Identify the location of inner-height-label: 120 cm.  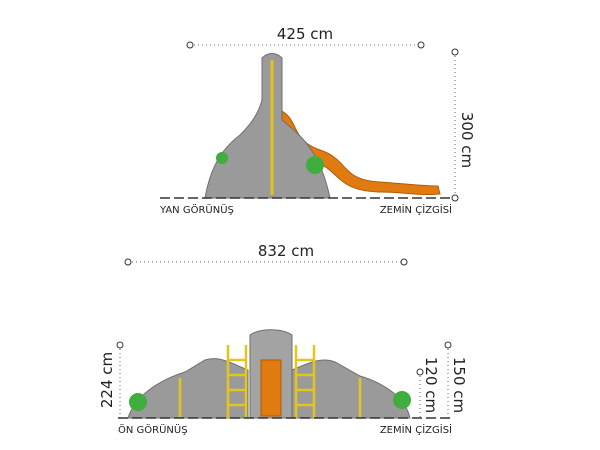
(431, 385).